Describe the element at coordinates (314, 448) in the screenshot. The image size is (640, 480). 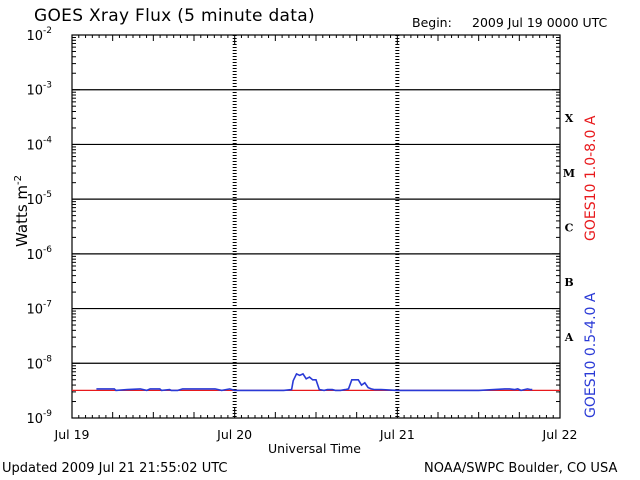
I see `x-axis-label: Universal Time` at that location.